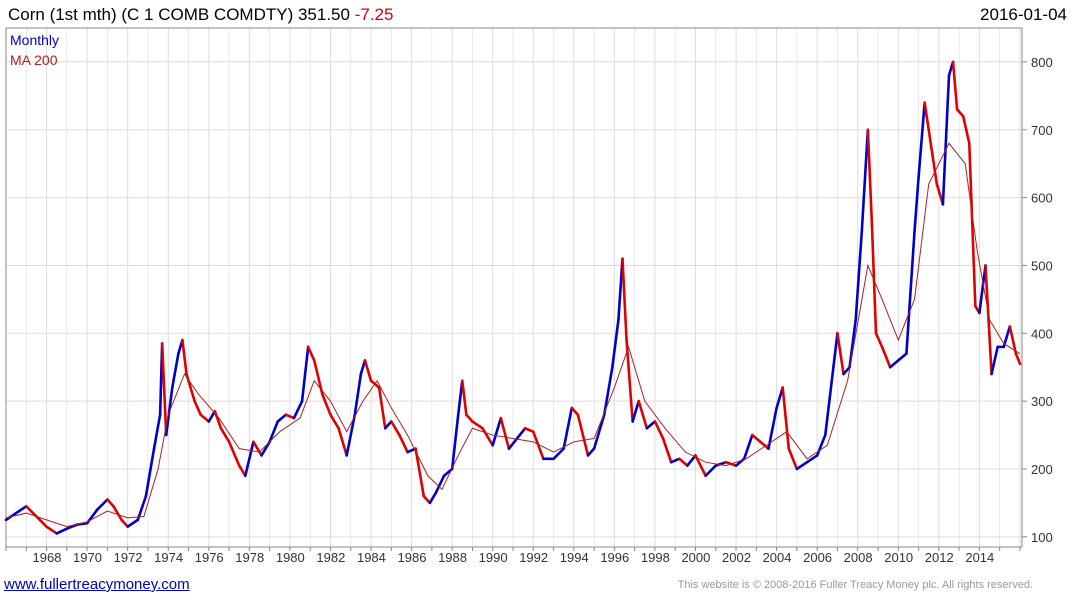  I want to click on y-tick-label: 500, so click(1042, 265).